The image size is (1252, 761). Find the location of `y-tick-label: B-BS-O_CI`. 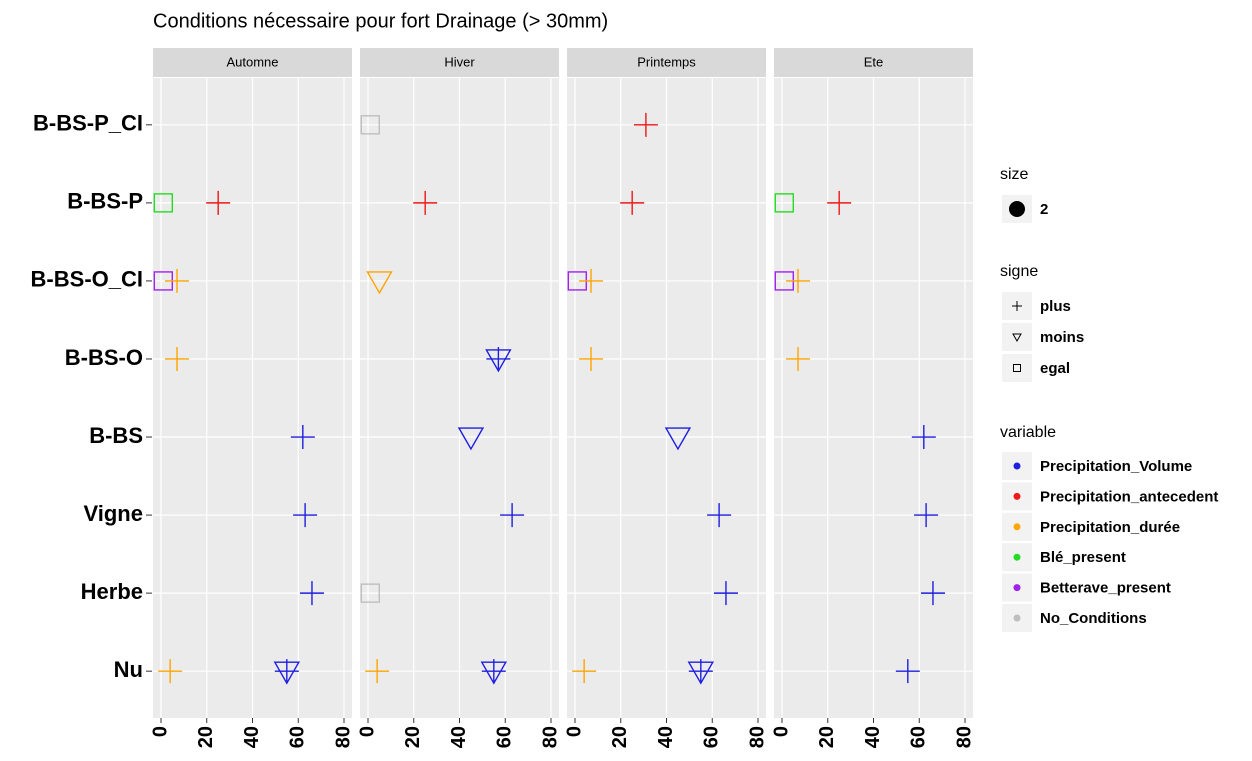

y-tick-label: B-BS-O_CI is located at coordinates (87, 279).